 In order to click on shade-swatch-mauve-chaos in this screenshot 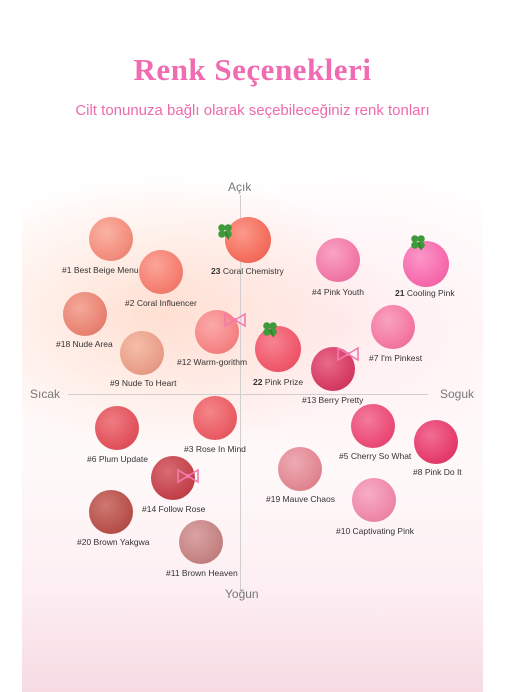, I will do `click(300, 469)`.